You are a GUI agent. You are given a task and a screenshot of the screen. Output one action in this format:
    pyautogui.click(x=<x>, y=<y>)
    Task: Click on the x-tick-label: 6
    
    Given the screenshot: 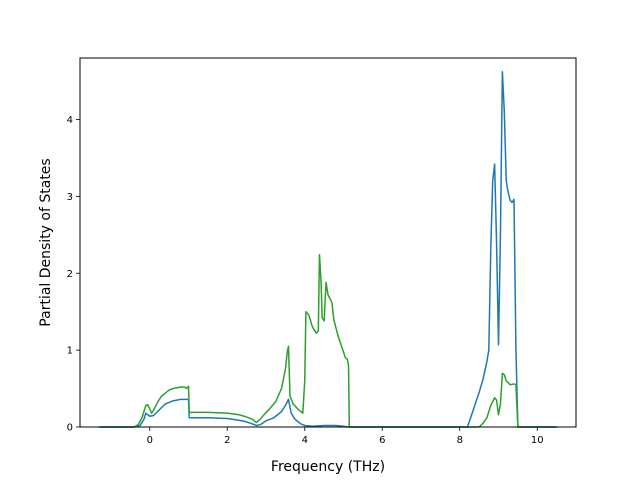 What is the action you would take?
    pyautogui.click(x=382, y=440)
    